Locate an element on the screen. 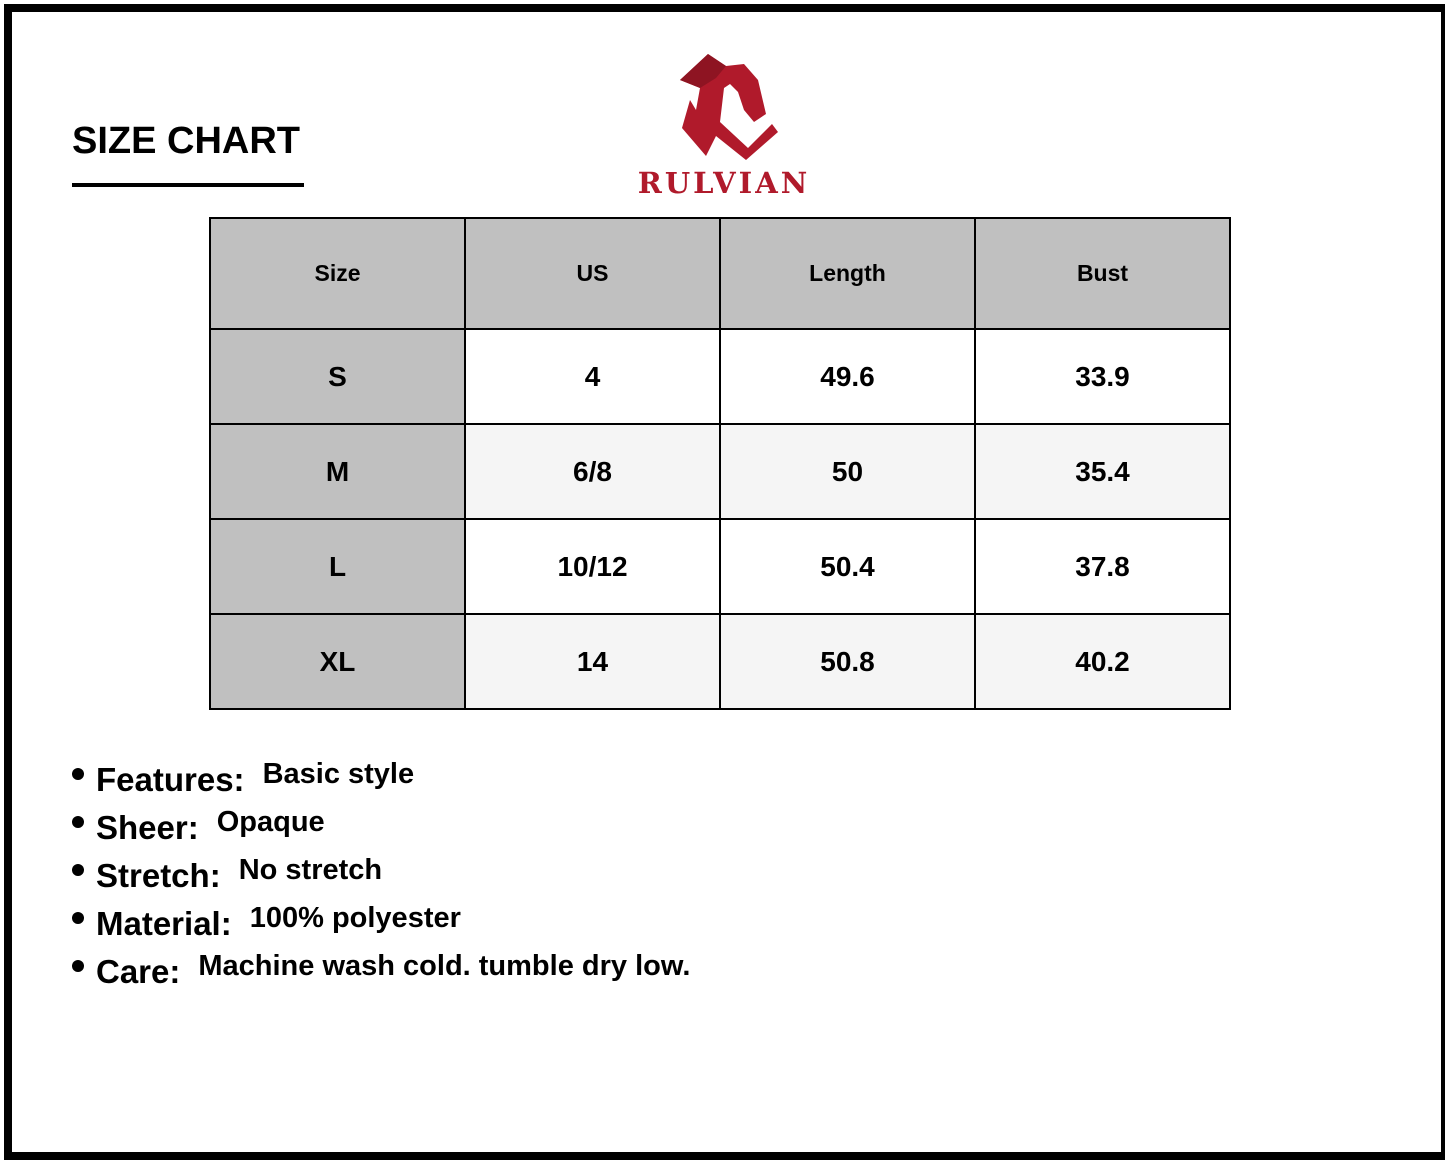 Image resolution: width=1445 pixels, height=1160 pixels. header-bust: Bust is located at coordinates (1102, 273).